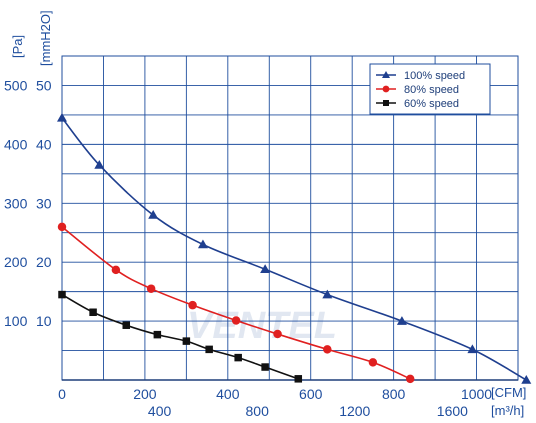 The height and width of the screenshot is (423, 536). Describe the element at coordinates (386, 74) in the screenshot. I see `legend-marker-triangle` at that location.